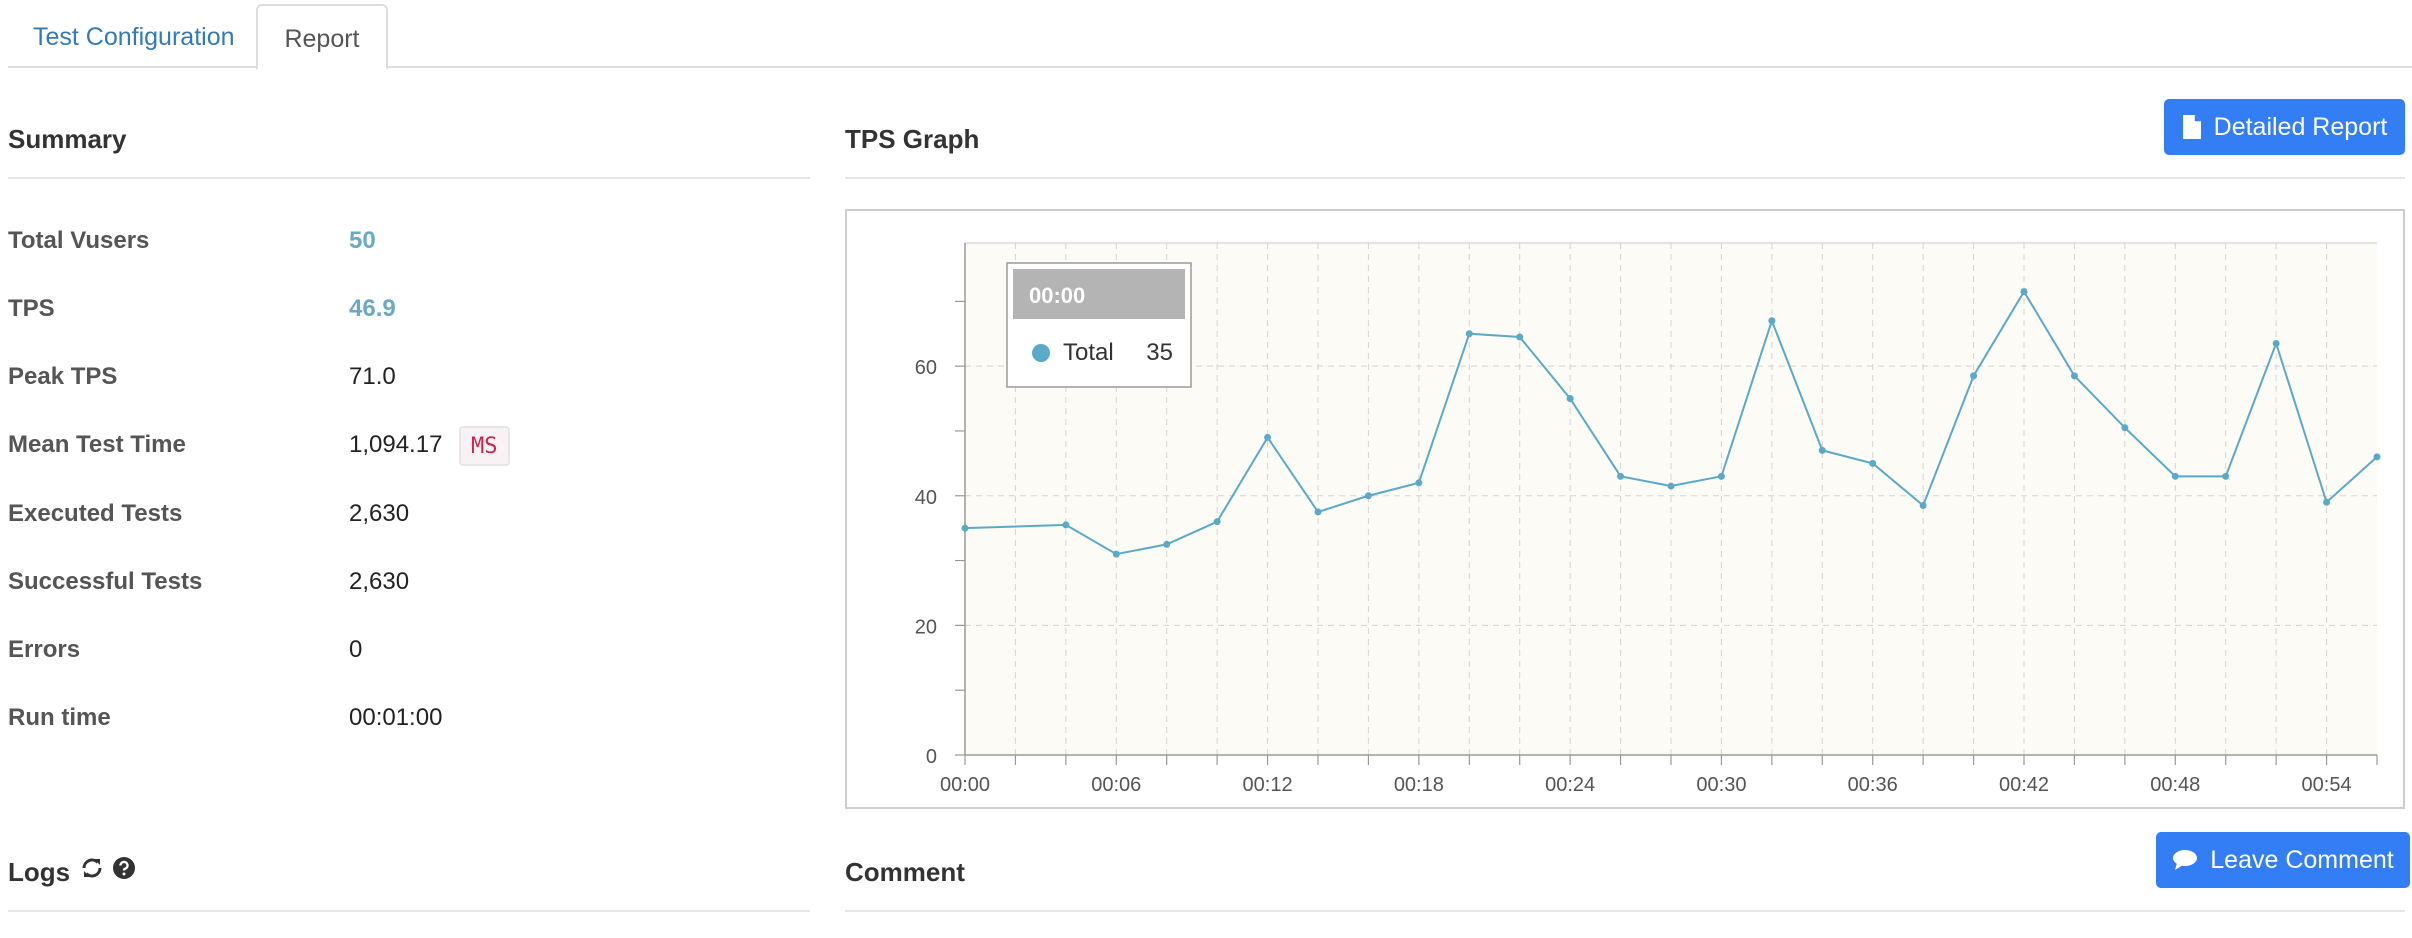 The height and width of the screenshot is (938, 2412). Describe the element at coordinates (1570, 785) in the screenshot. I see `x-tick-label: 00:24` at that location.